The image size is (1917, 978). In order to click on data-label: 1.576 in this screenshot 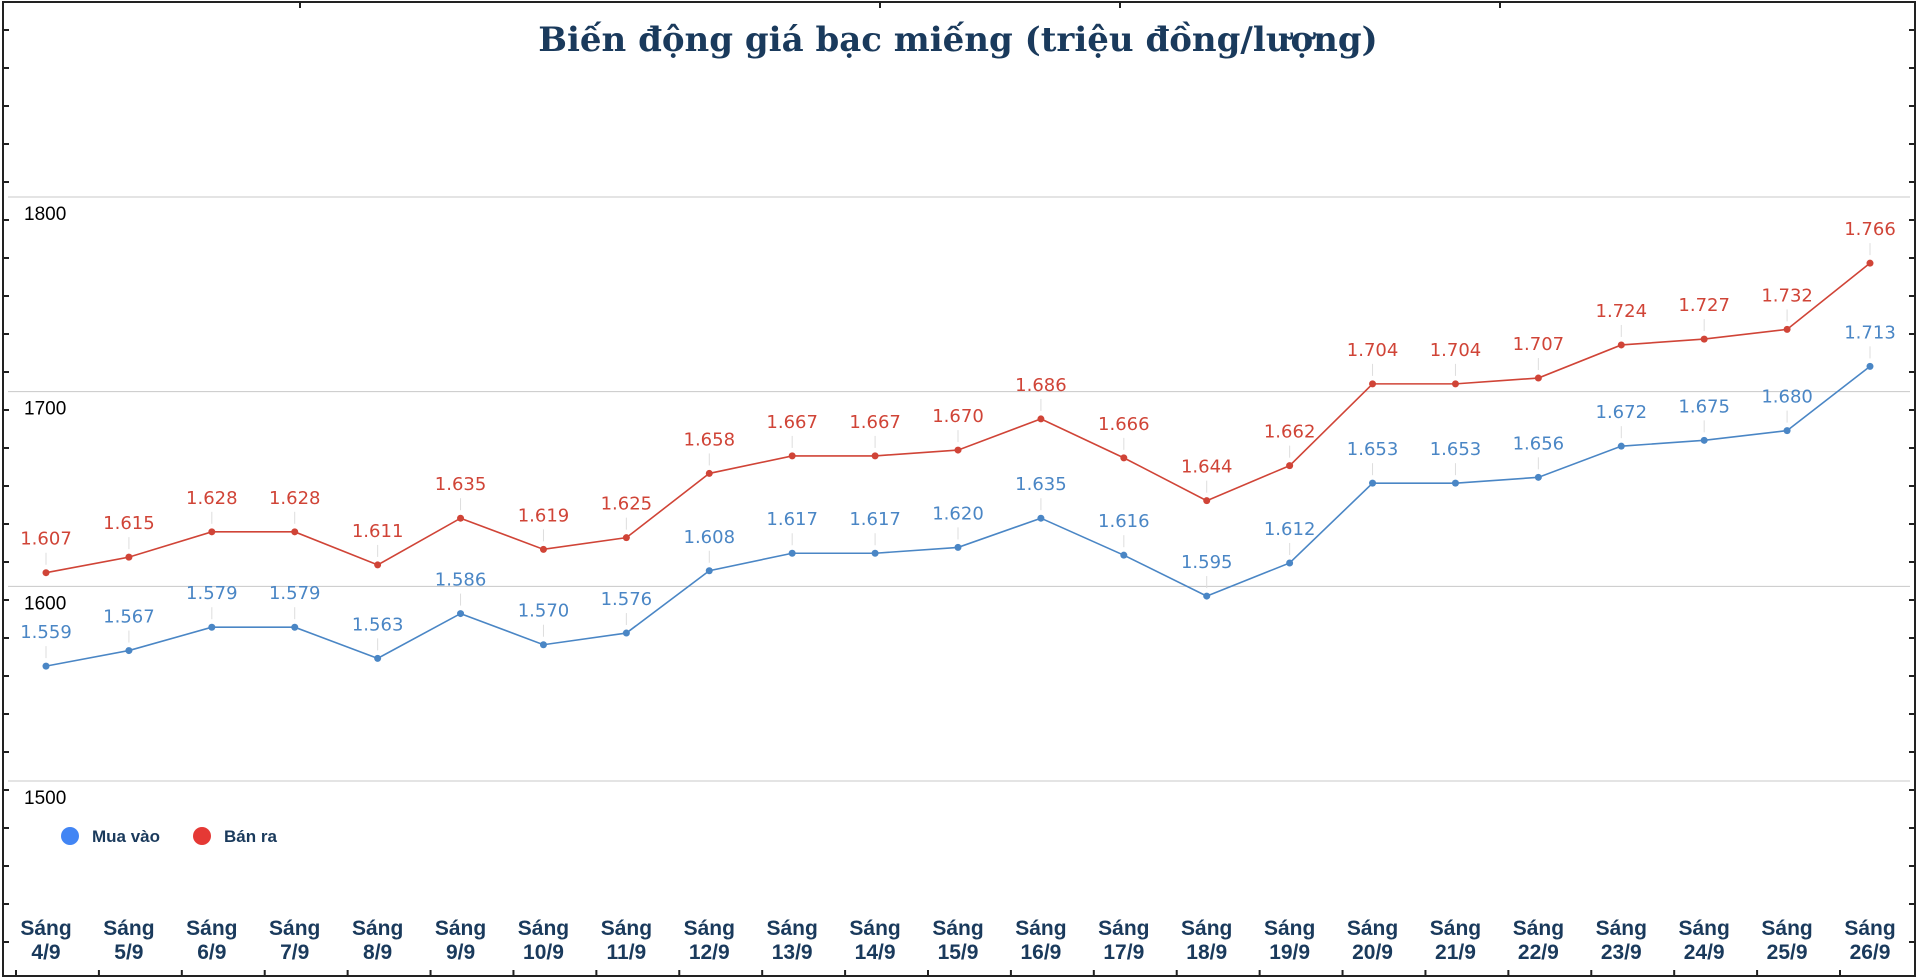, I will do `click(627, 599)`.